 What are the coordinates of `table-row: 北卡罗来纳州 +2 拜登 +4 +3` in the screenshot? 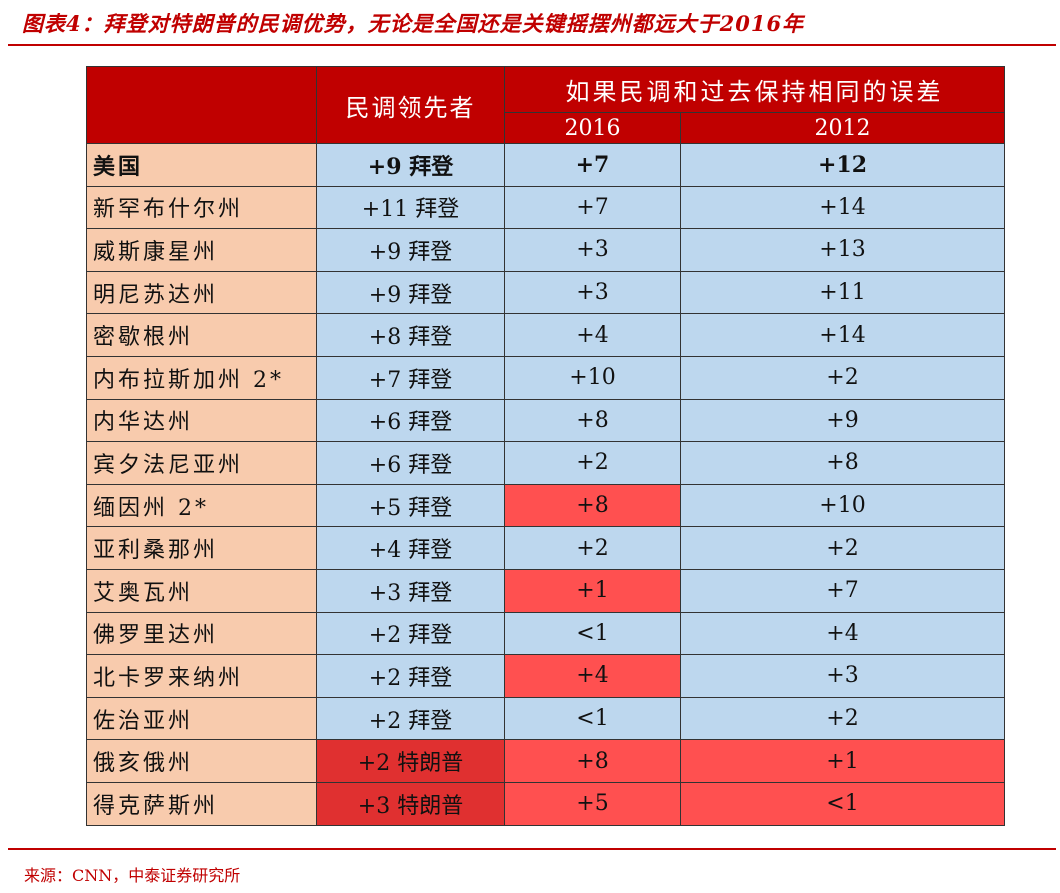 It's located at (545, 676).